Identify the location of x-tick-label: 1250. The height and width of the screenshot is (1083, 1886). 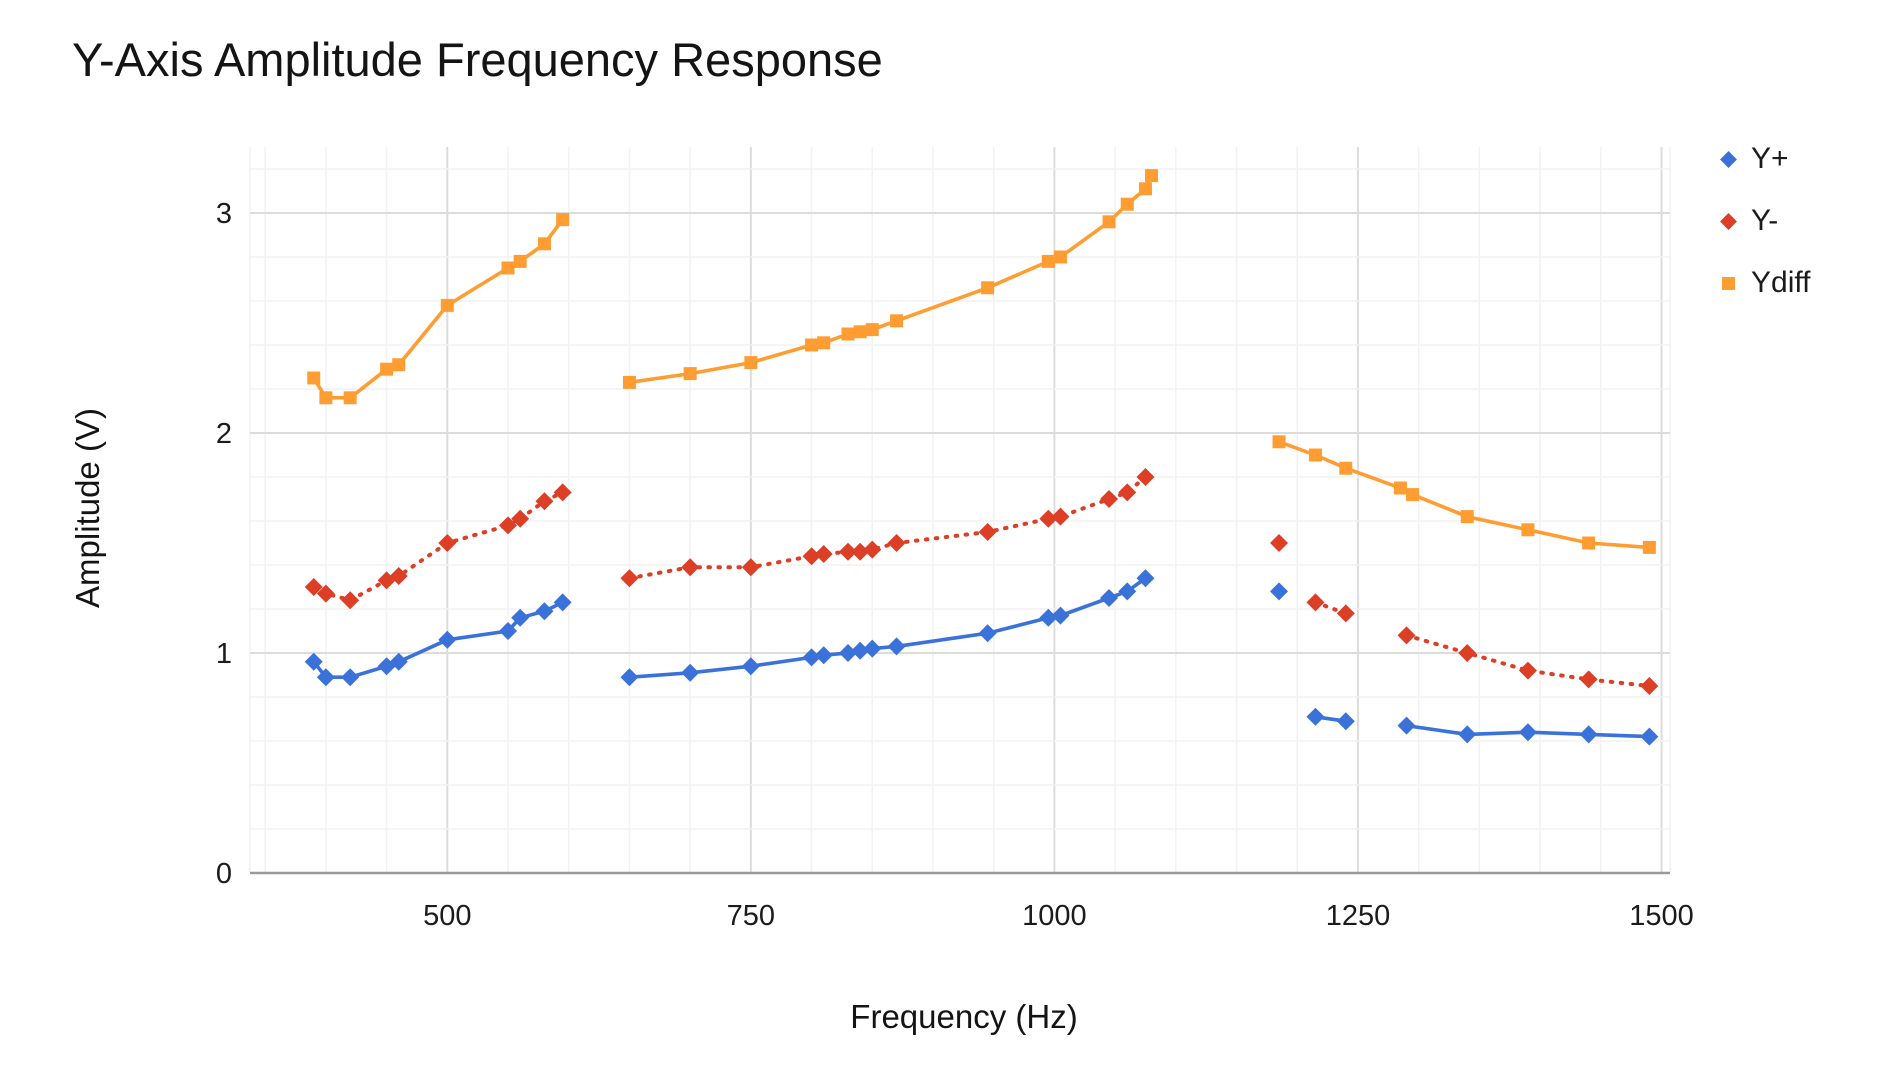
(1358, 916).